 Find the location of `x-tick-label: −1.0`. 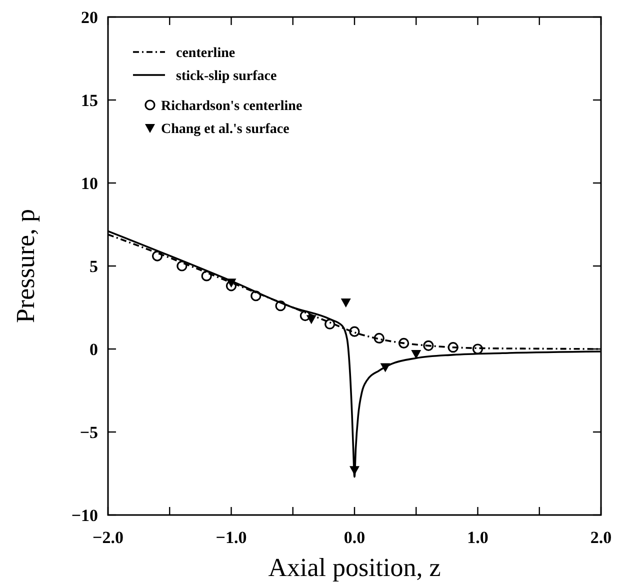

x-tick-label: −1.0 is located at coordinates (231, 537).